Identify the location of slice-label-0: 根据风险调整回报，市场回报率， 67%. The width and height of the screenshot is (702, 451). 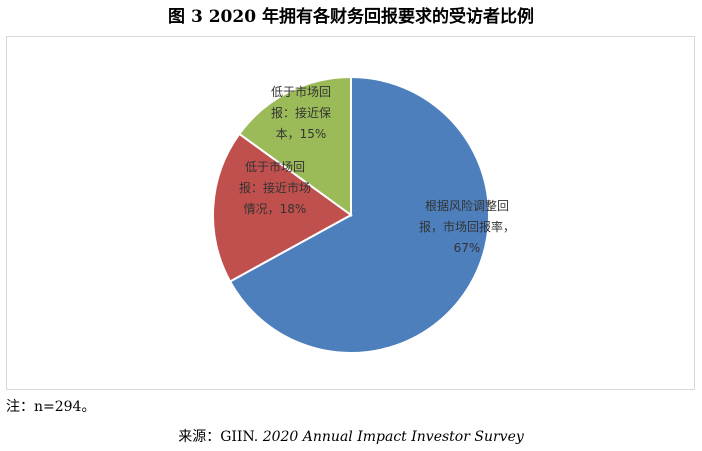
(467, 226).